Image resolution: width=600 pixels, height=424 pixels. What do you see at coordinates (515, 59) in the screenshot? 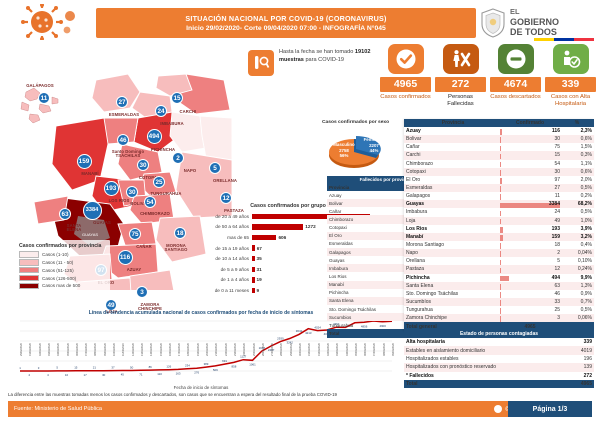
I see `minus-circle-icon` at bounding box center [515, 59].